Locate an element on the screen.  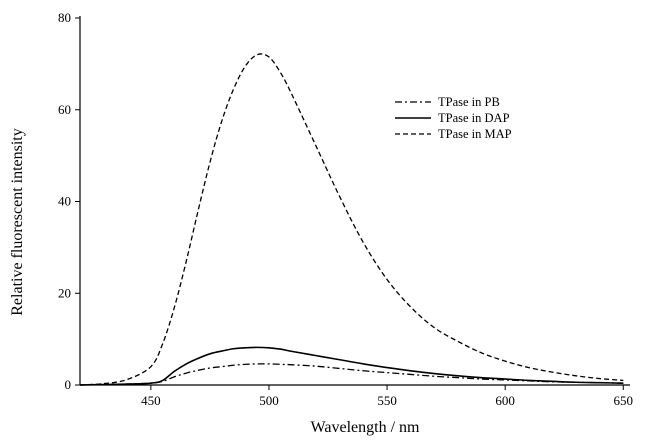
y-axis-title: Relative fluorescent intensity is located at coordinates (17, 222).